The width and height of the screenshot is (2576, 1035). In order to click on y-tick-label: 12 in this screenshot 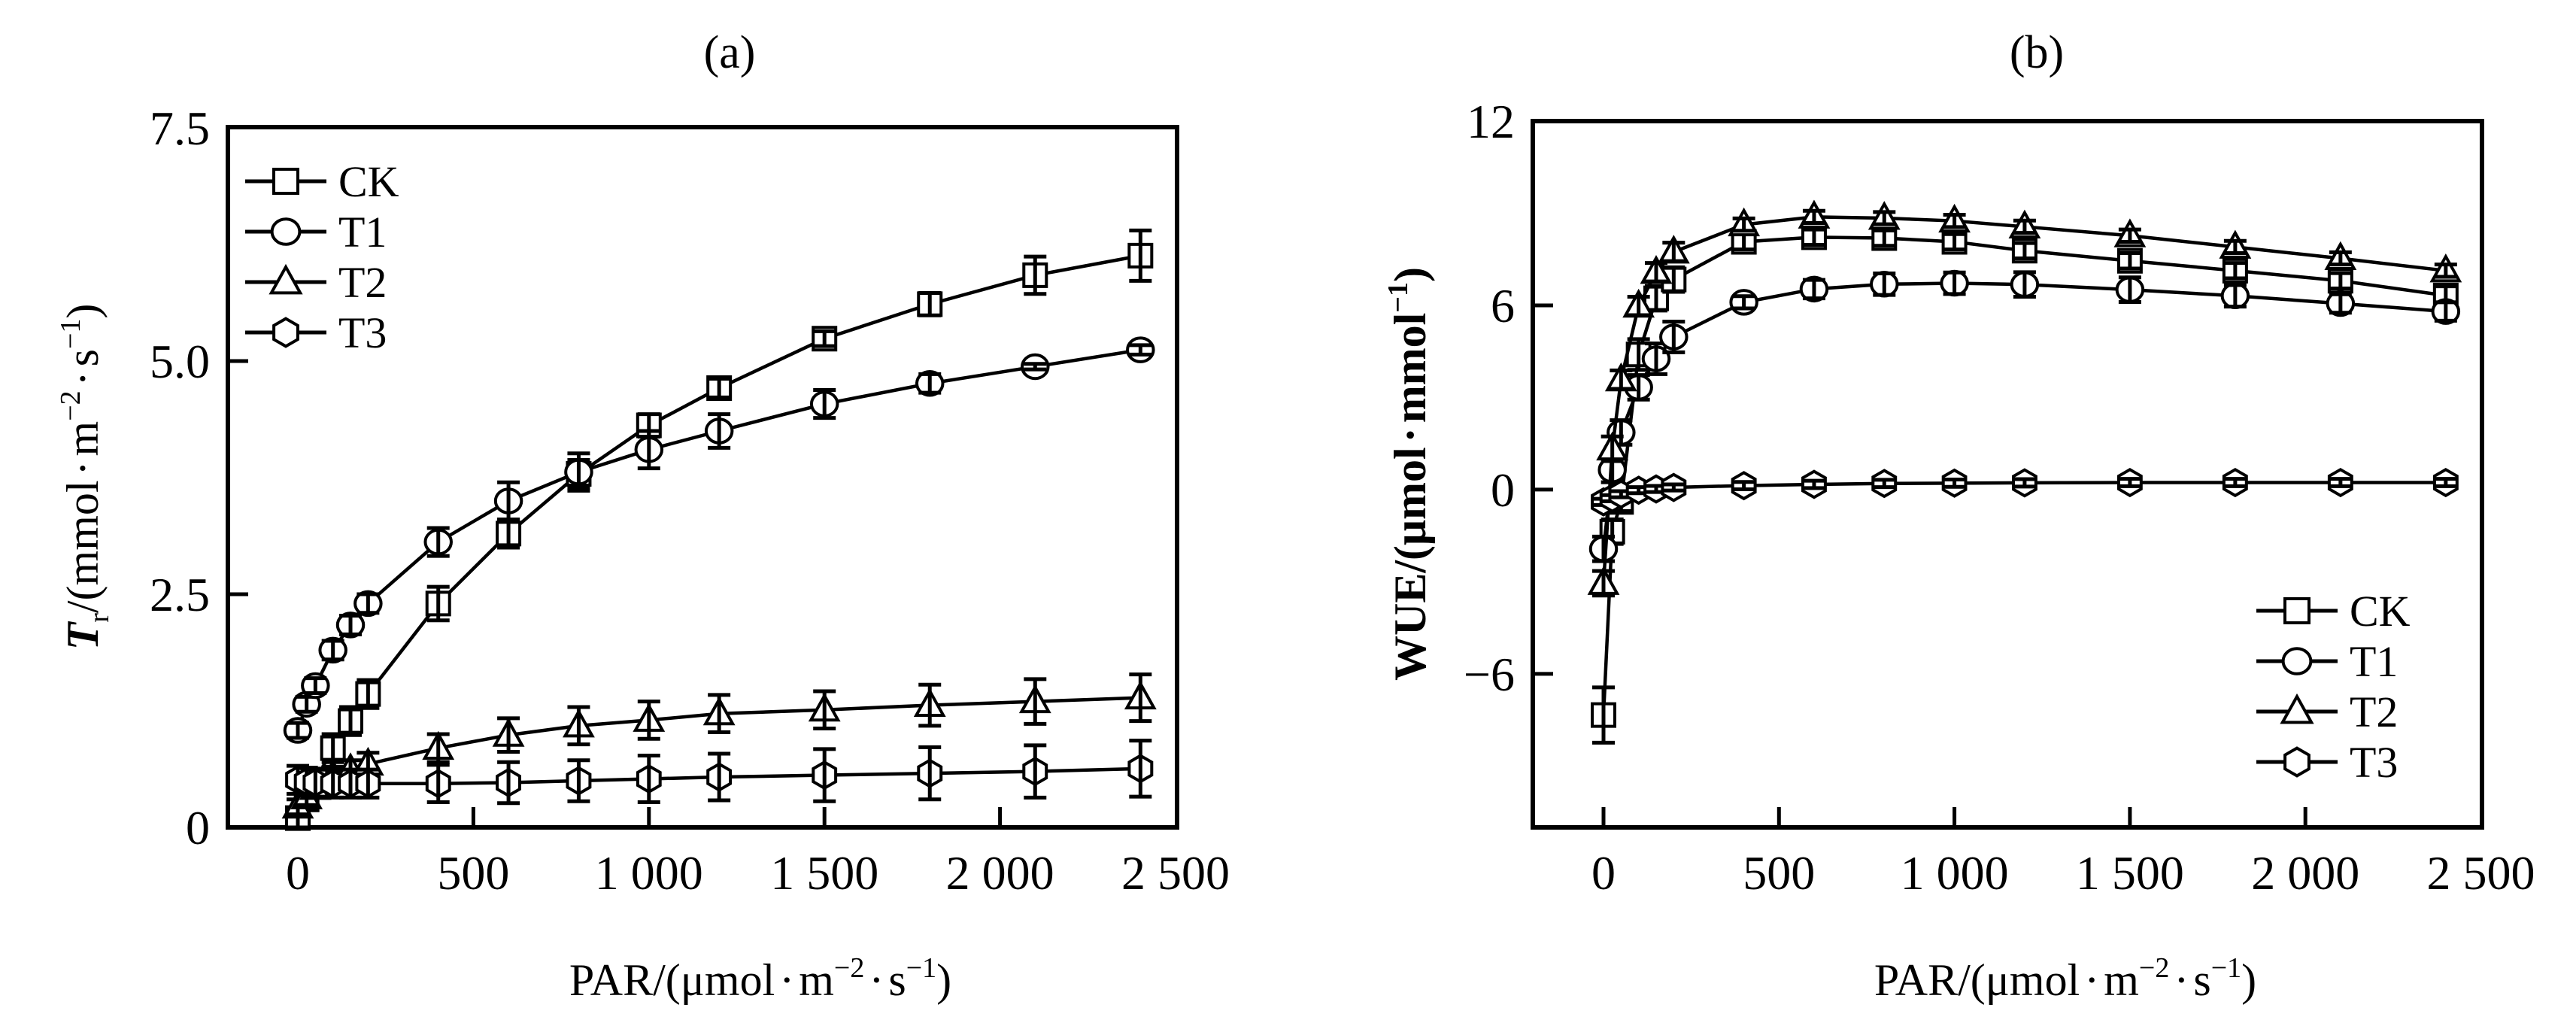, I will do `click(1491, 121)`.